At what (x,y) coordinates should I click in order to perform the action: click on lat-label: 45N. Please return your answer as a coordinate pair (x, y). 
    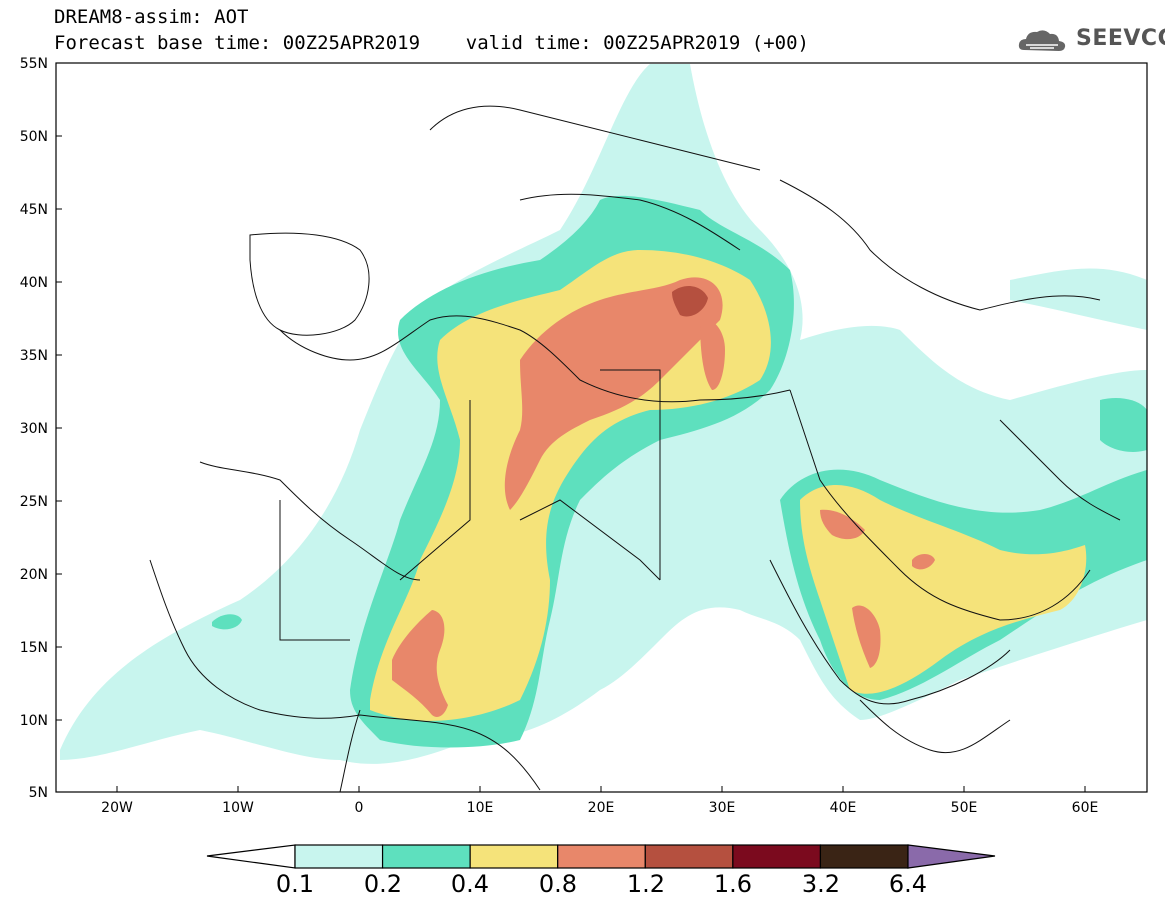
    Looking at the image, I should click on (34, 210).